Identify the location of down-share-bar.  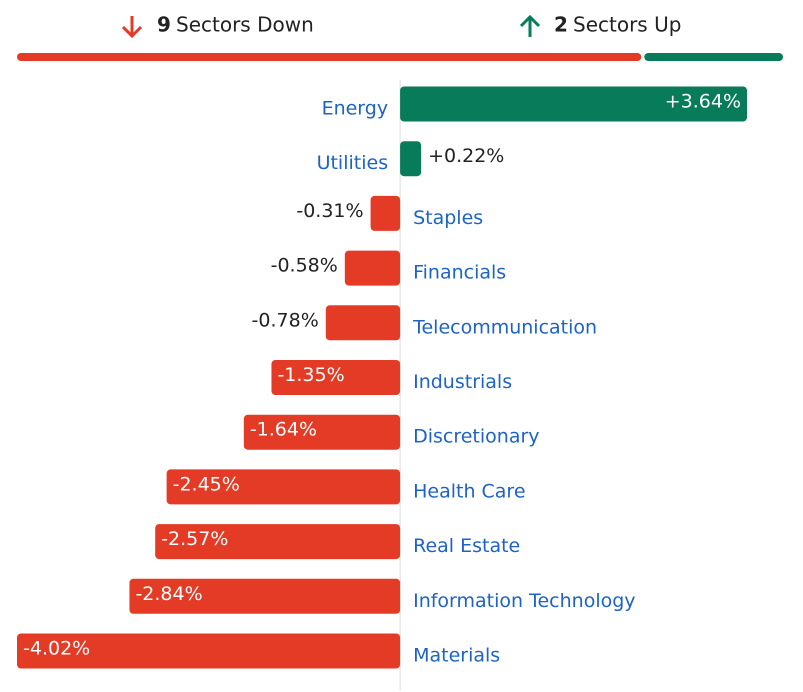
(329, 57).